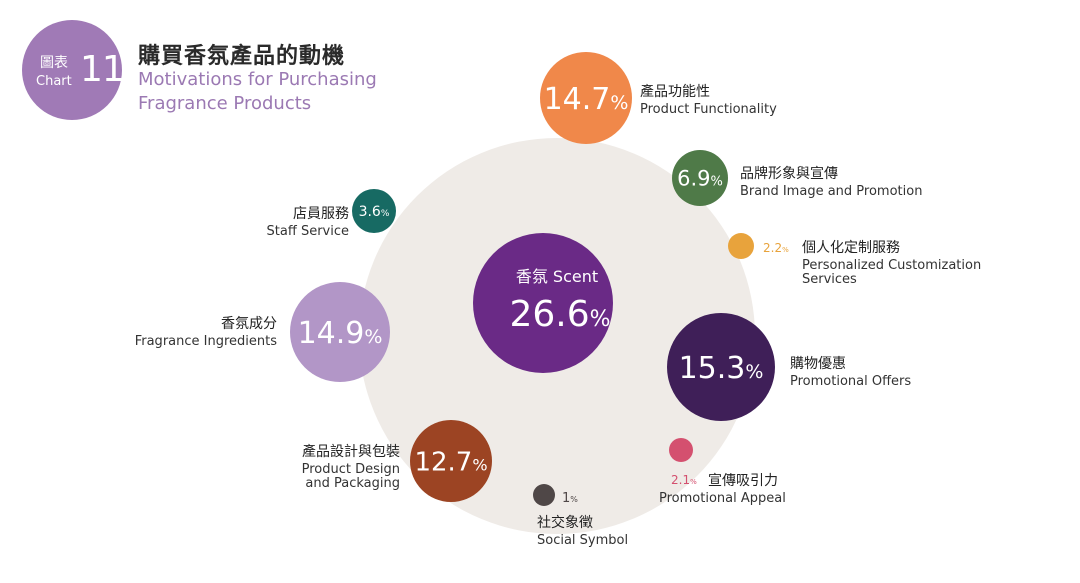 The image size is (1080, 583). I want to click on value-functionality: 14.7%, so click(586, 99).